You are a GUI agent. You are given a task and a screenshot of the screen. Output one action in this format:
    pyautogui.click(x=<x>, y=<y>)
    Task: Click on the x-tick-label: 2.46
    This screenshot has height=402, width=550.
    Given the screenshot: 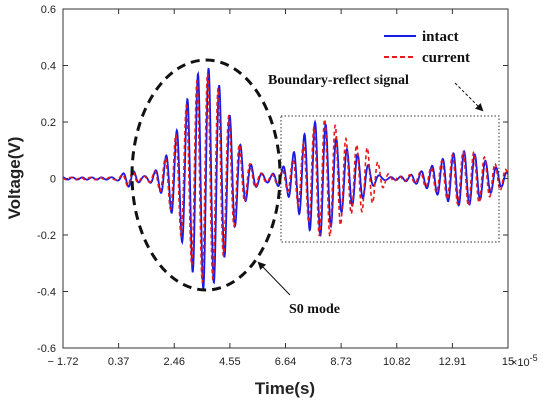 What is the action you would take?
    pyautogui.click(x=174, y=362)
    